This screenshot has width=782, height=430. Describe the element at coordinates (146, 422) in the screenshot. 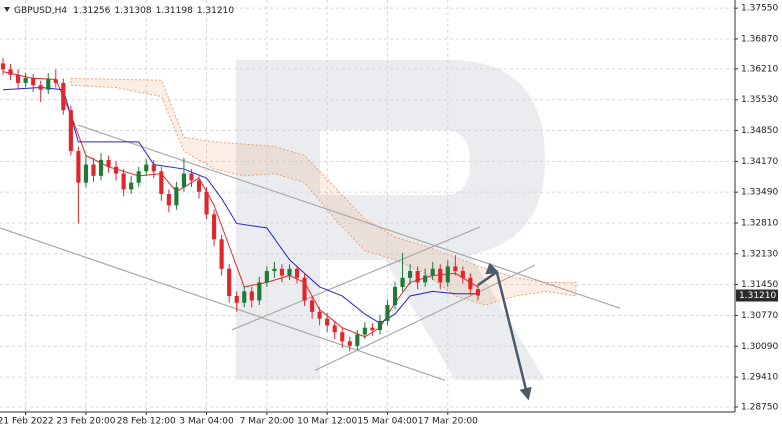

I see `x-tick-label: 28 Feb 12:00` at that location.